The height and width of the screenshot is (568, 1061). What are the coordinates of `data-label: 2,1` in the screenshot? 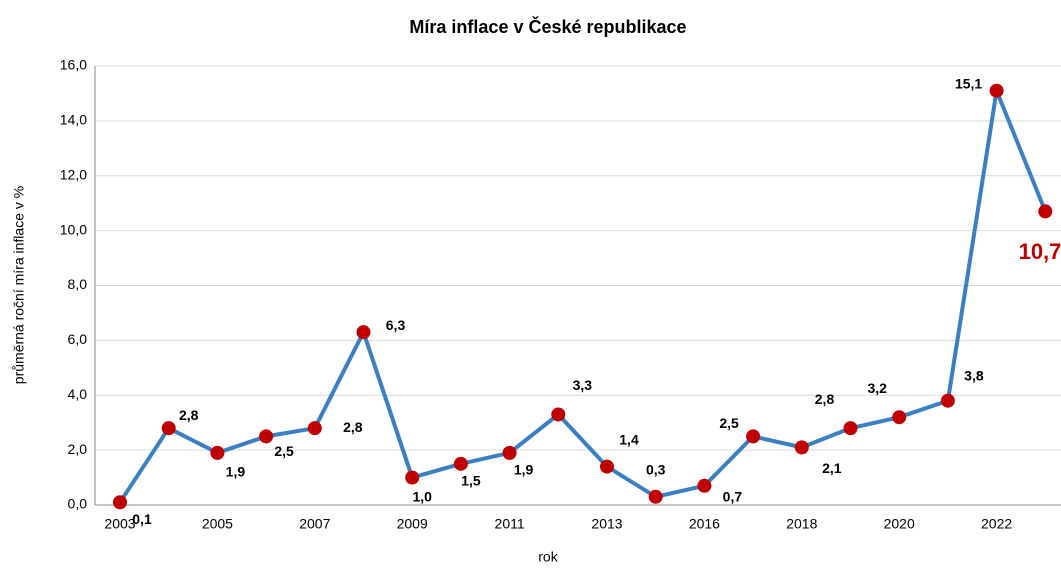 It's located at (832, 468).